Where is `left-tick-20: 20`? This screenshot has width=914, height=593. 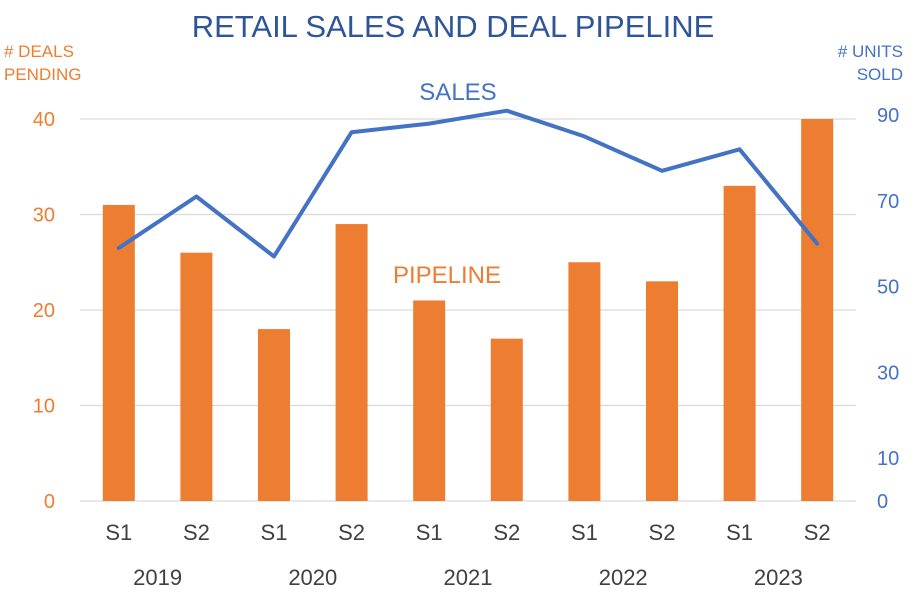
left-tick-20: 20 is located at coordinates (44, 311).